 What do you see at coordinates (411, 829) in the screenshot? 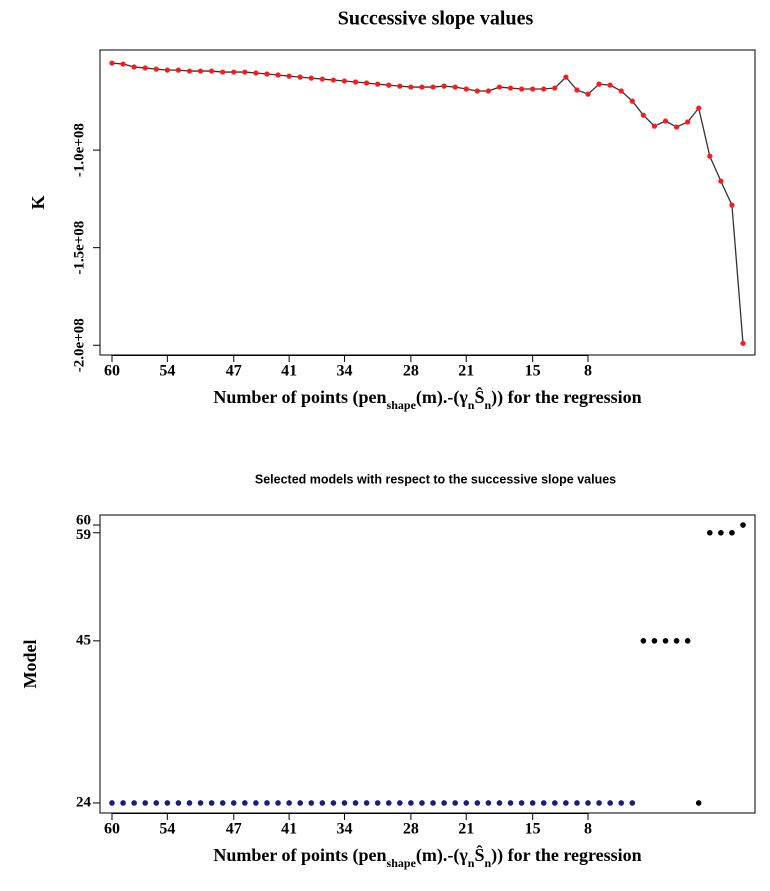
I see `x-tick-label: 28` at bounding box center [411, 829].